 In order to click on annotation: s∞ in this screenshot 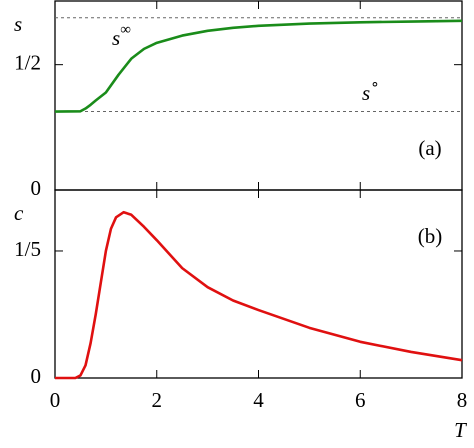, I will do `click(121, 35)`.